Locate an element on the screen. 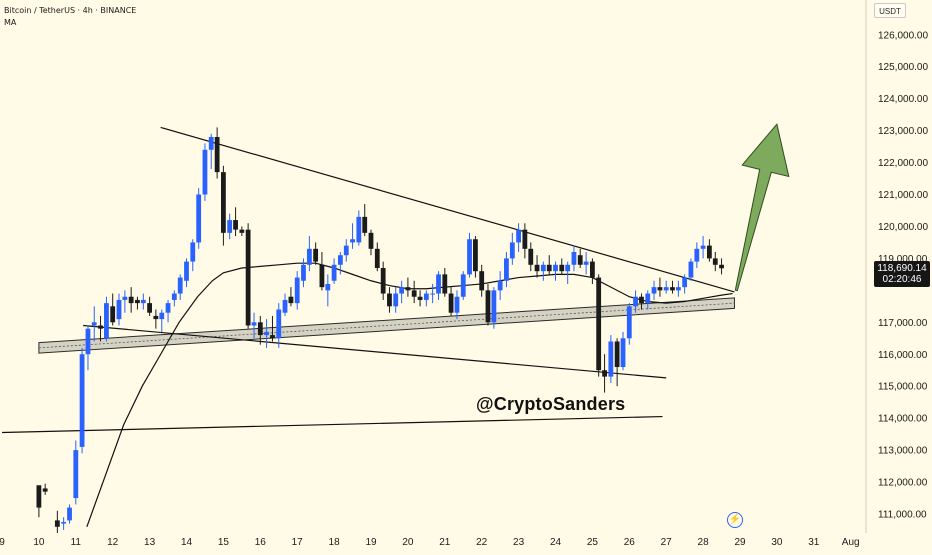 The image size is (932, 555). price-tick-label: 121,000.00 is located at coordinates (903, 195).